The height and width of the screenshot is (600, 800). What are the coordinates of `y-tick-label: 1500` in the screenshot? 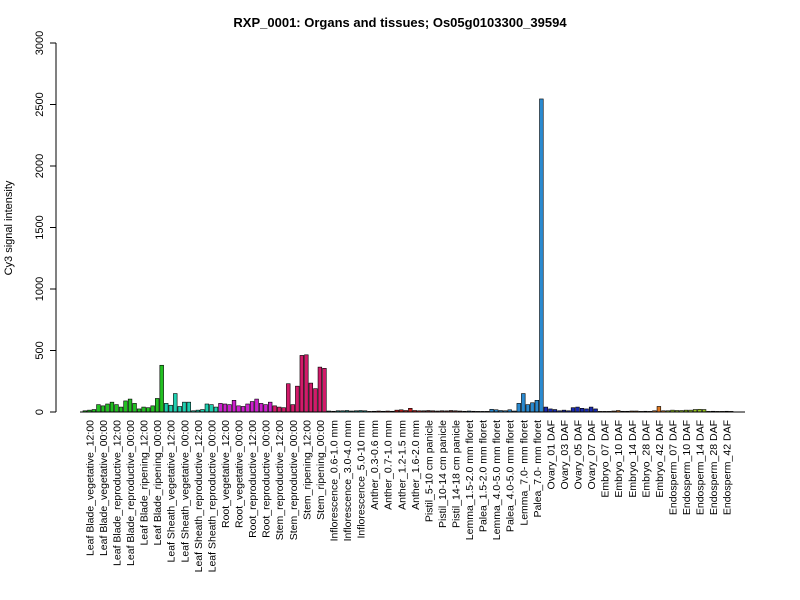 It's located at (40, 227).